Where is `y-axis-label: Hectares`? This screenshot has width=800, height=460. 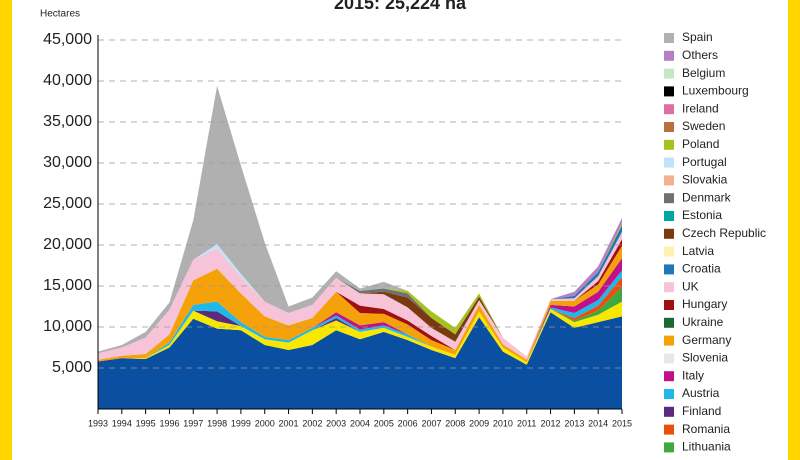
y-axis-label: Hectares is located at coordinates (60, 14).